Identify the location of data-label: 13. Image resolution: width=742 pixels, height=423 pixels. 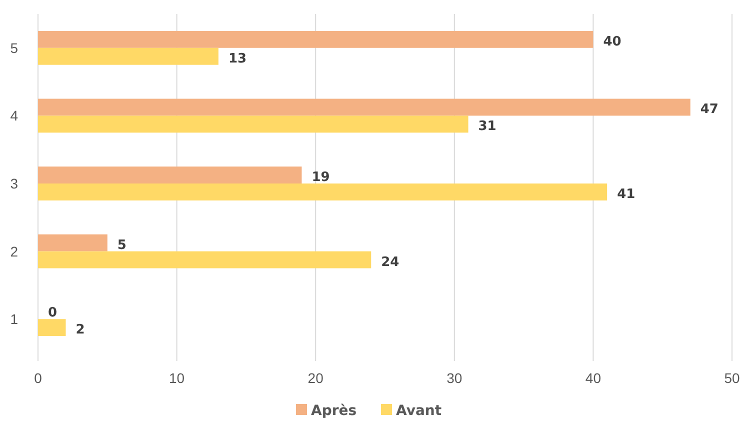
(237, 58).